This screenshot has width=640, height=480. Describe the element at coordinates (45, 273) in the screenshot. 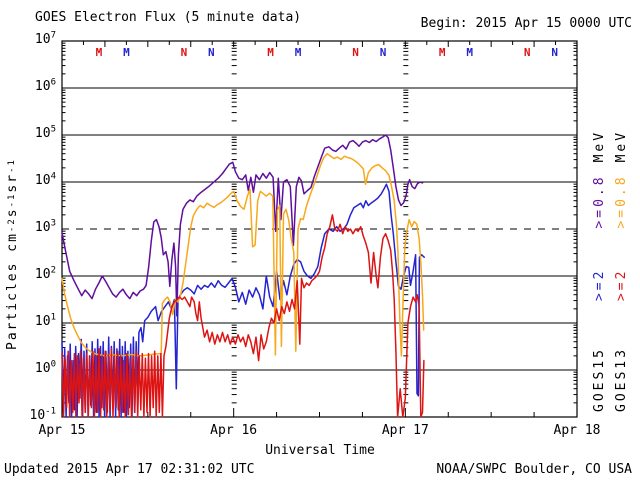

I see `y-tick-label-1e2: 10²` at that location.